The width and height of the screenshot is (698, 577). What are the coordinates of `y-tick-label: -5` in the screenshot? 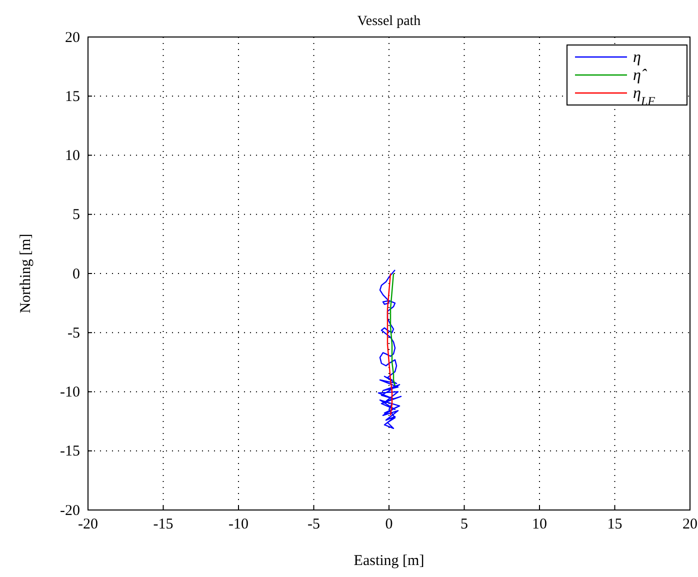 It's located at (74, 333).